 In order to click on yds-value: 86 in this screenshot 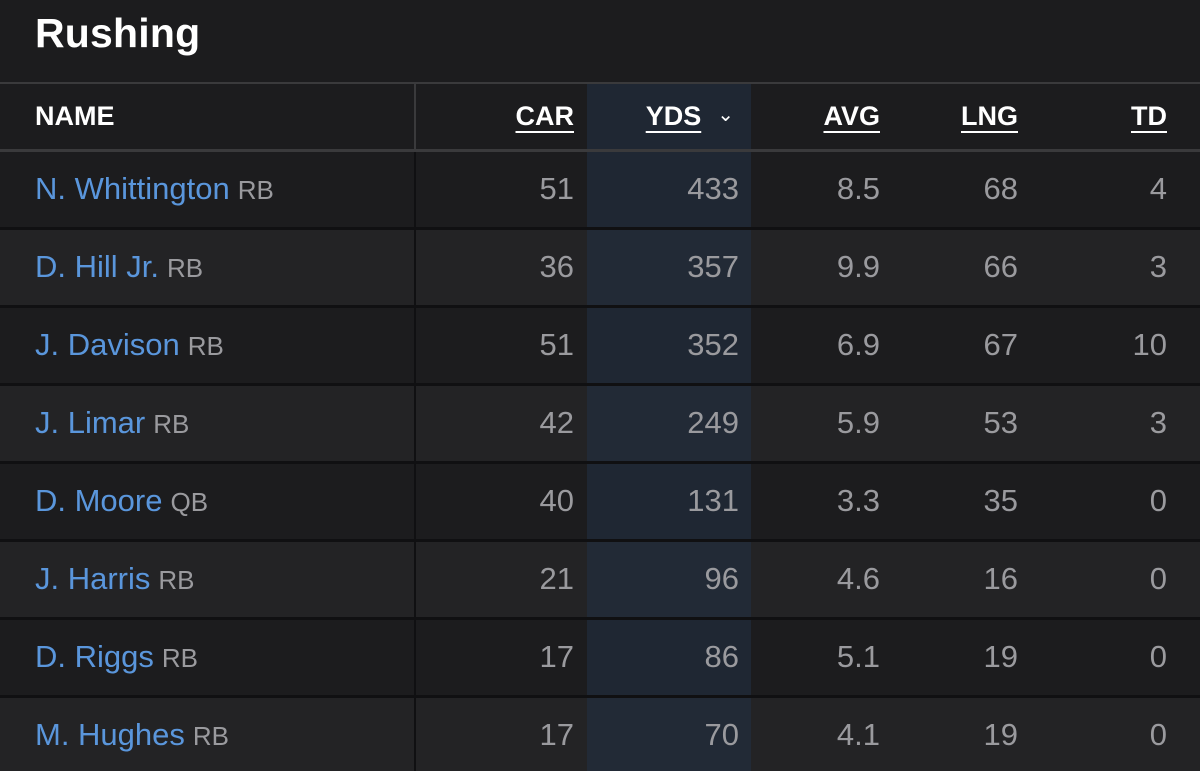, I will do `click(669, 658)`.